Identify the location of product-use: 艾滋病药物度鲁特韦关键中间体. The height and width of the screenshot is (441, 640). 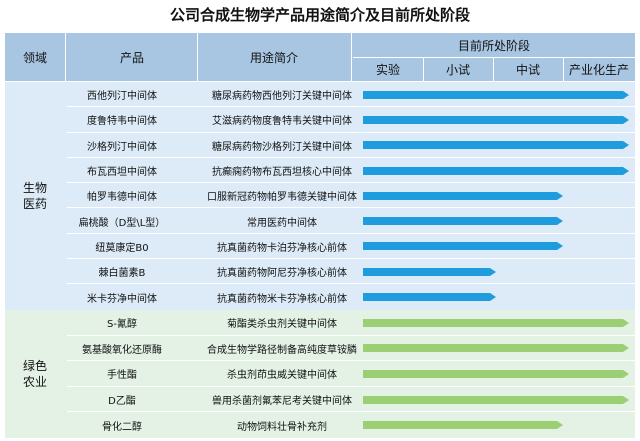
(282, 122).